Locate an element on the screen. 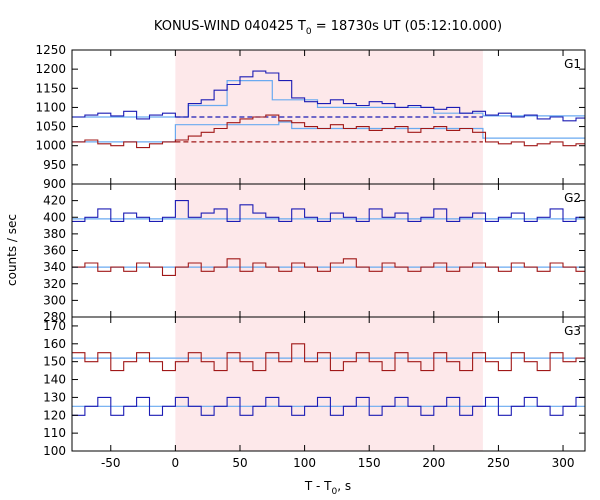 The image size is (600, 500). y-axis-label: counts / sec is located at coordinates (12, 250).